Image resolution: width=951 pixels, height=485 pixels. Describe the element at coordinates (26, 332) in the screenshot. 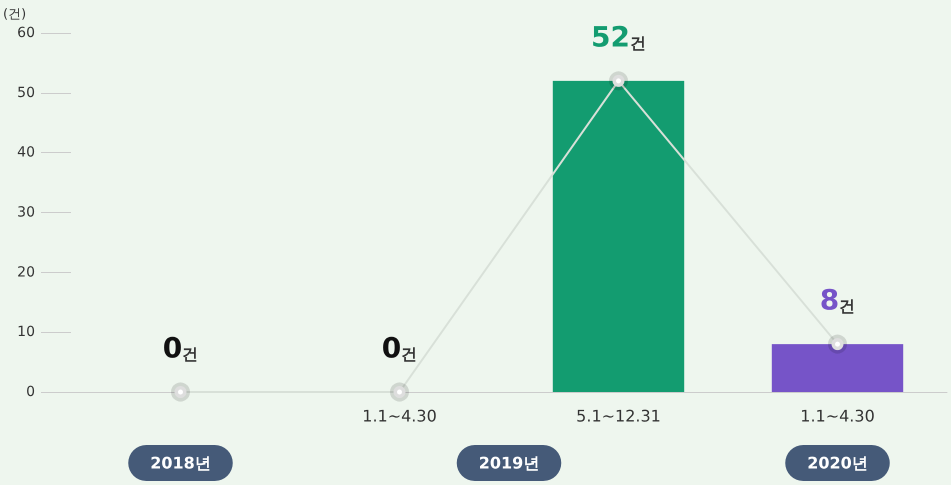

I see `y-tick-label: 10` at that location.